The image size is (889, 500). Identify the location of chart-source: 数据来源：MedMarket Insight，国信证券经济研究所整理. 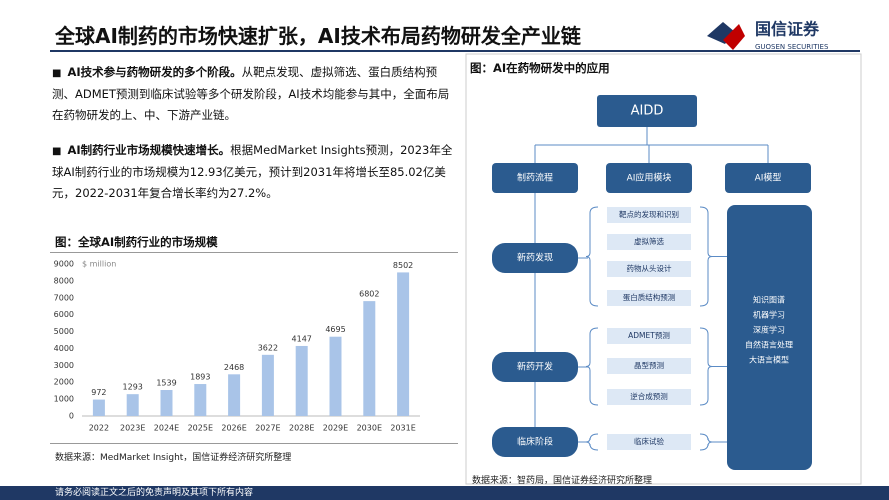
(173, 458).